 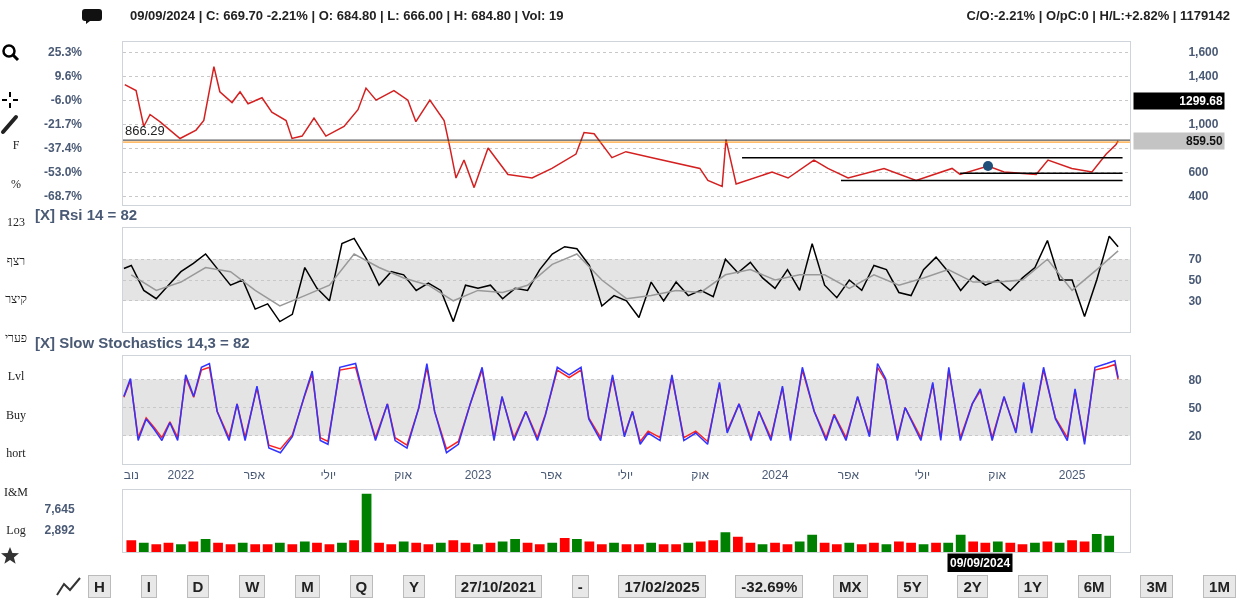 I want to click on text: C/O:-2.21% | O/pC:0 | H/L:+2.82% | 1179142, so click(x=1098, y=15).